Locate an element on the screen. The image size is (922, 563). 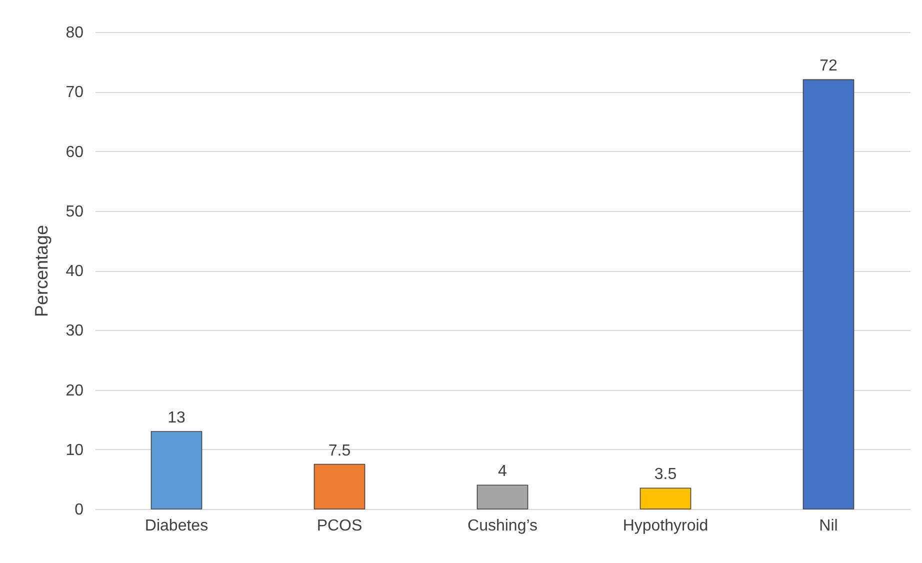
y-axis-title: Percentage is located at coordinates (42, 271).